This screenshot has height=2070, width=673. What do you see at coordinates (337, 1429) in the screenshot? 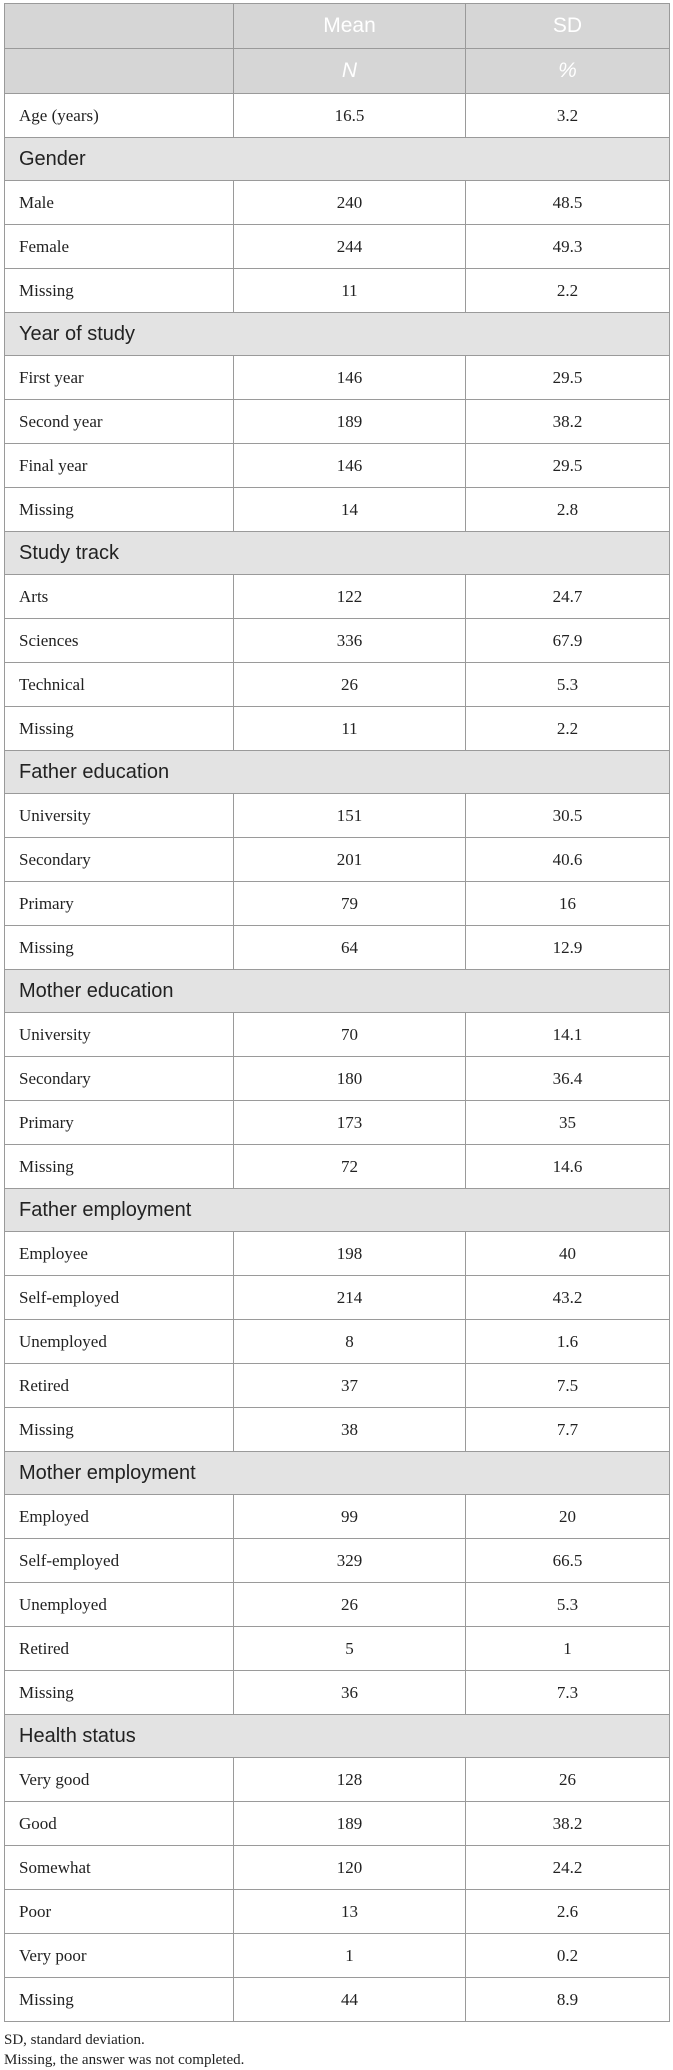
I see `table-row: Missing 38 7.7` at bounding box center [337, 1429].